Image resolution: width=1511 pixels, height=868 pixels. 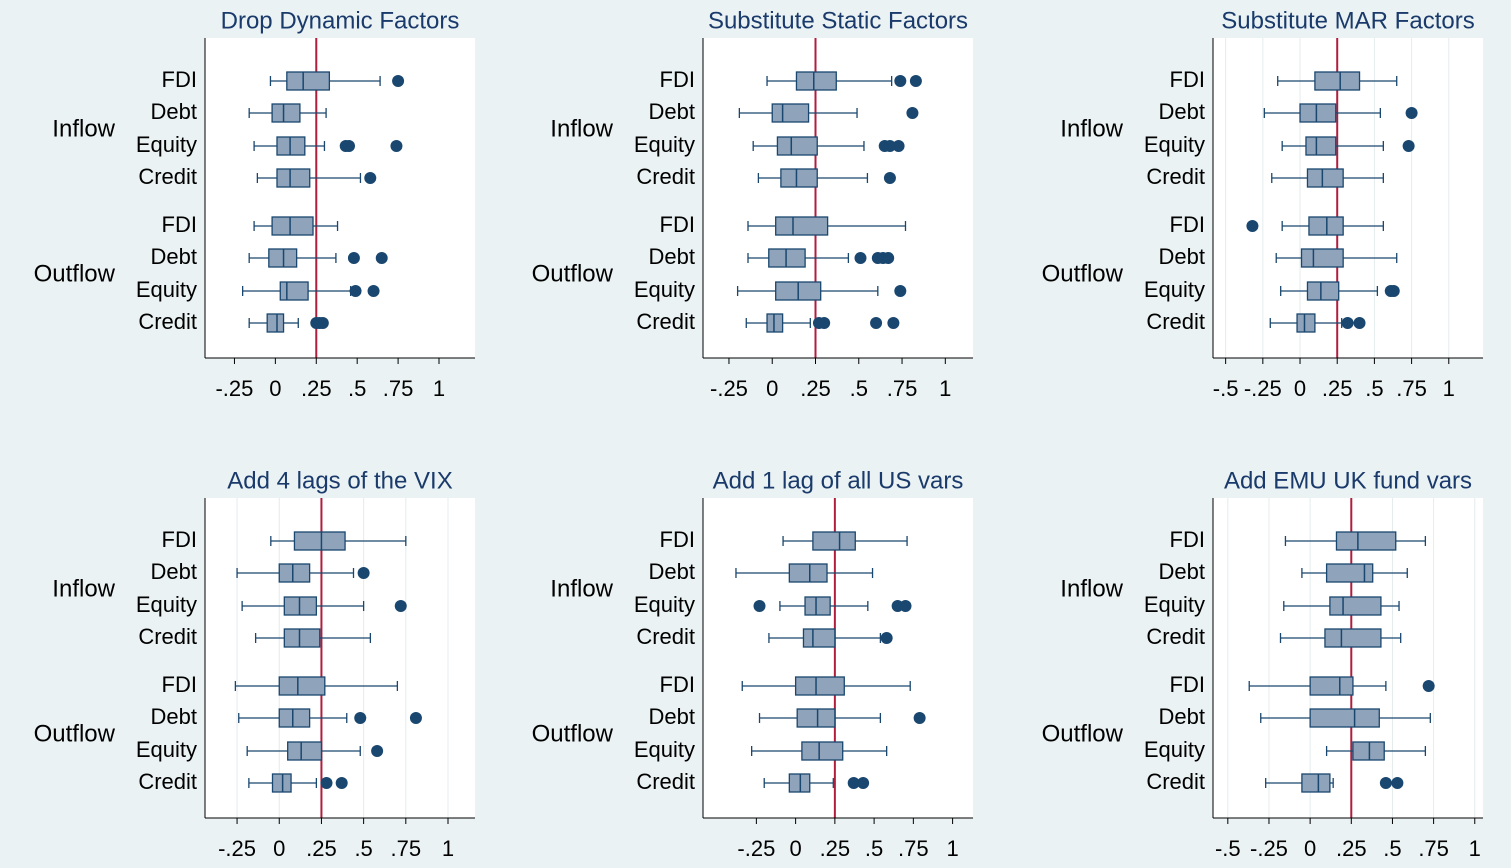 I want to click on panel-title: Drop Dynamic Factors, so click(x=340, y=20).